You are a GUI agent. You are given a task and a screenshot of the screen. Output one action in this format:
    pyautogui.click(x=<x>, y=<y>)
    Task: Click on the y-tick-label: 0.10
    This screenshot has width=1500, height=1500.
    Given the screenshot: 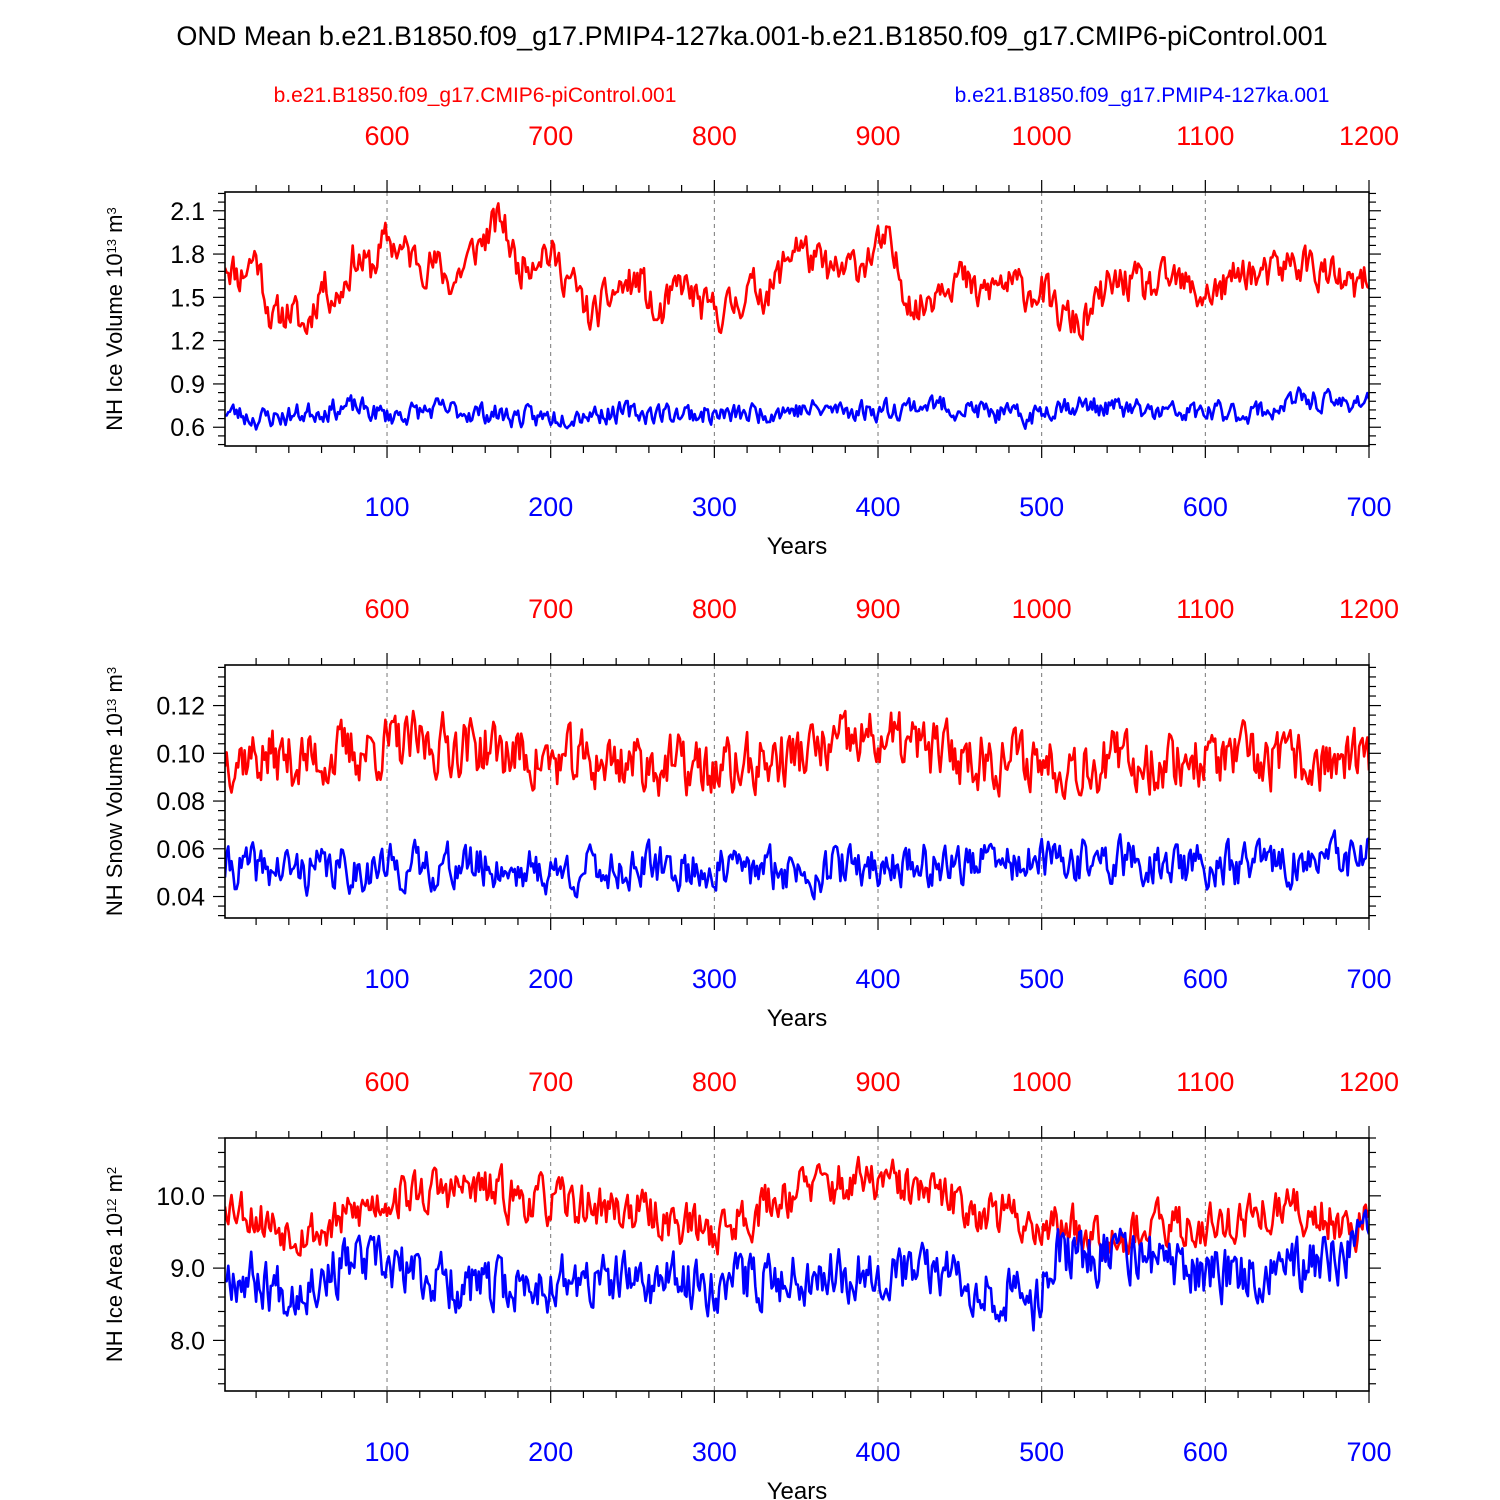 What is the action you would take?
    pyautogui.click(x=180, y=754)
    